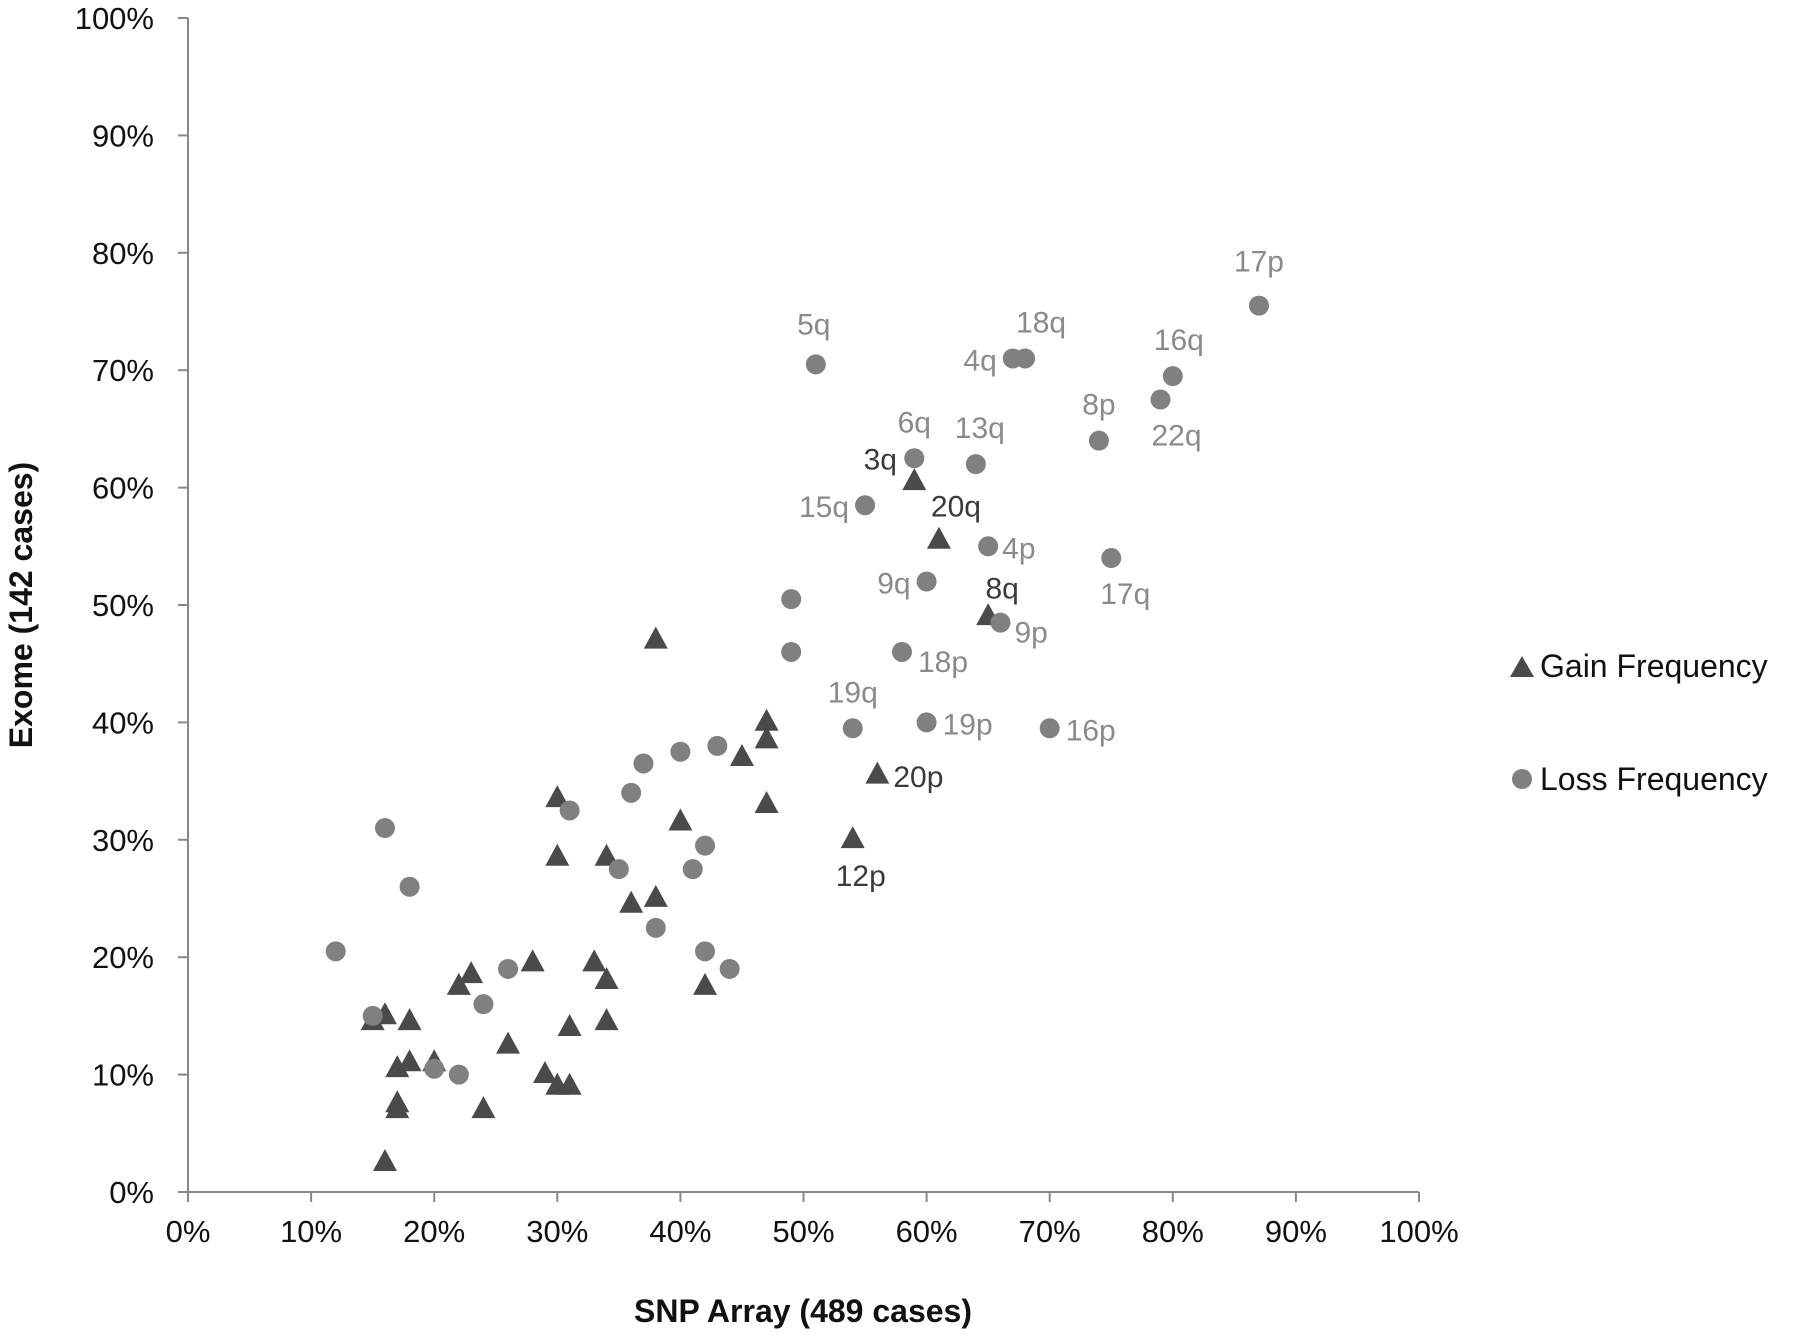 The image size is (1800, 1340). I want to click on y-tick-label: 0%, so click(131, 1192).